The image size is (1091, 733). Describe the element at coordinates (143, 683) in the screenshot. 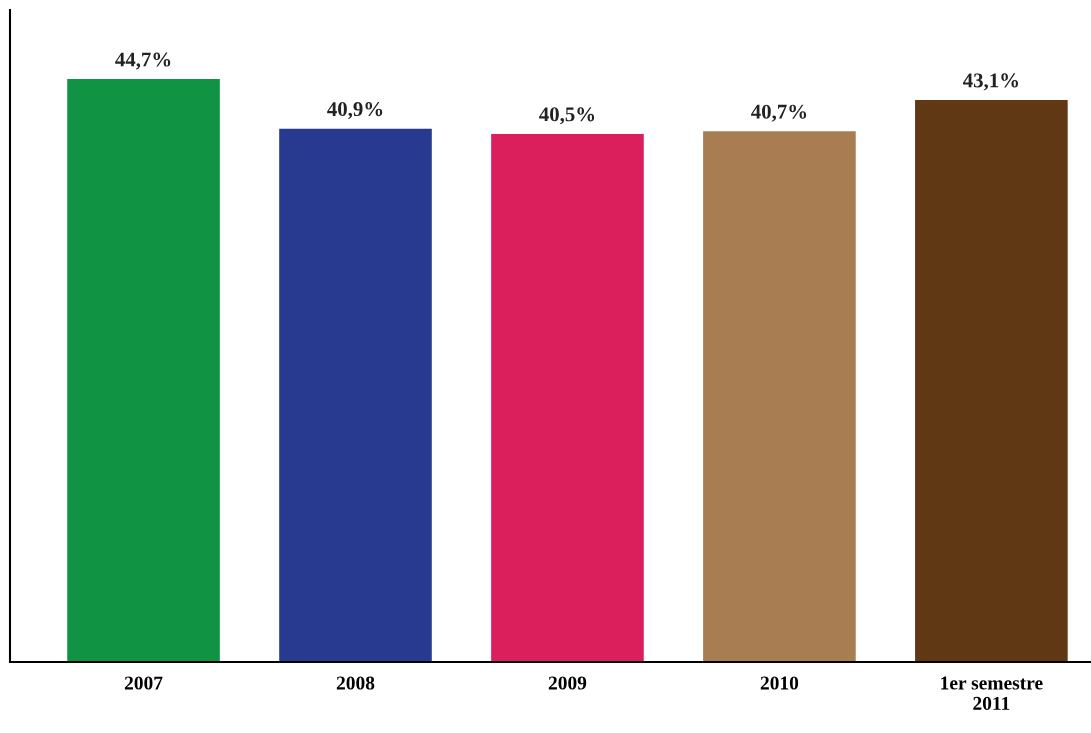

I see `x-tick-label: 2007` at that location.